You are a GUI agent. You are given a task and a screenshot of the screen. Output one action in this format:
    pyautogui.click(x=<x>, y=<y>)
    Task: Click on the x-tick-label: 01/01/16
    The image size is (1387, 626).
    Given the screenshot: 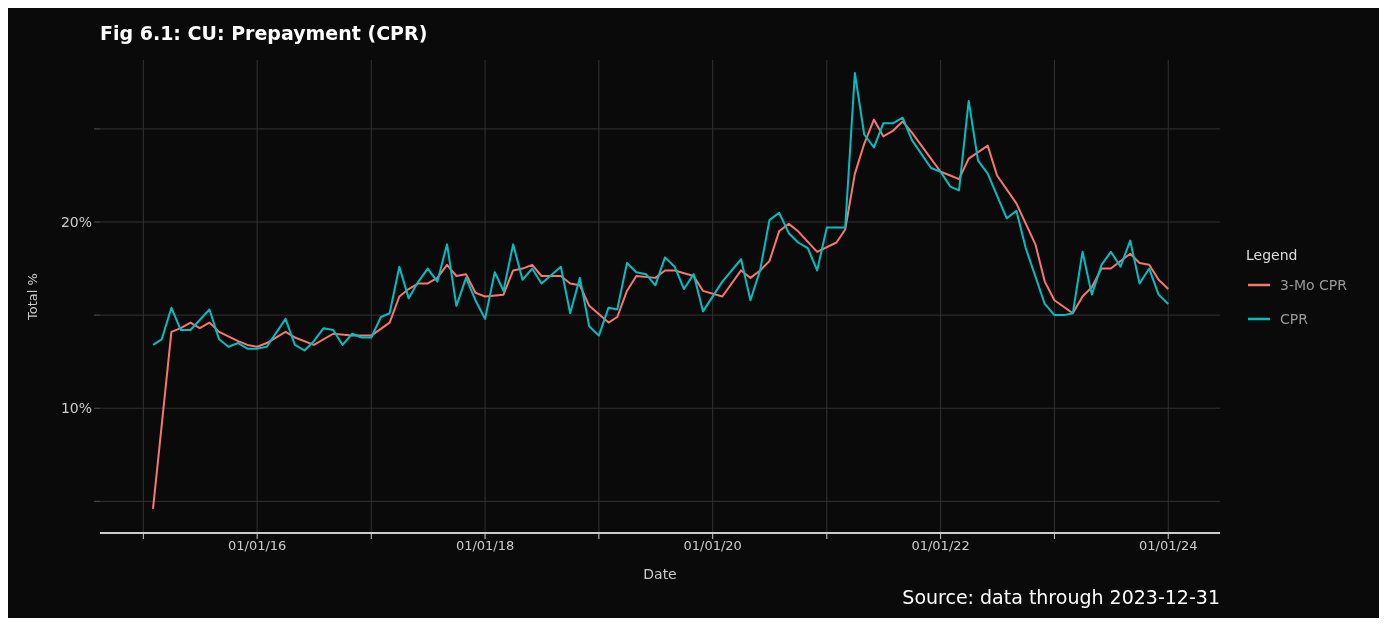 What is the action you would take?
    pyautogui.click(x=257, y=546)
    